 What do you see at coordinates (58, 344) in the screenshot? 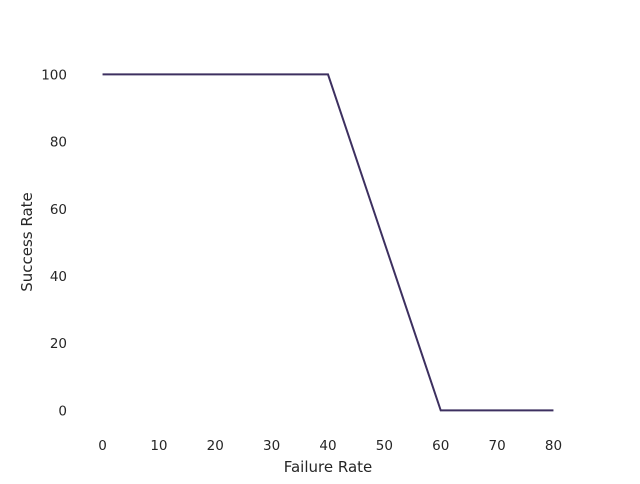
I see `y-tick-label: 20` at bounding box center [58, 344].